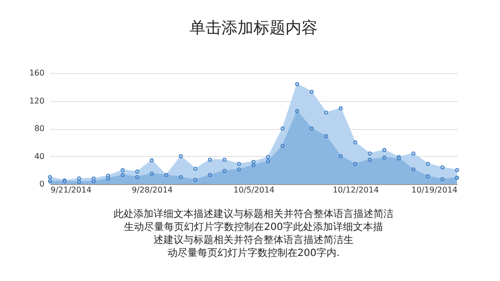 The image size is (500, 281). I want to click on x-tick-label: 10/5/2014, so click(254, 190).